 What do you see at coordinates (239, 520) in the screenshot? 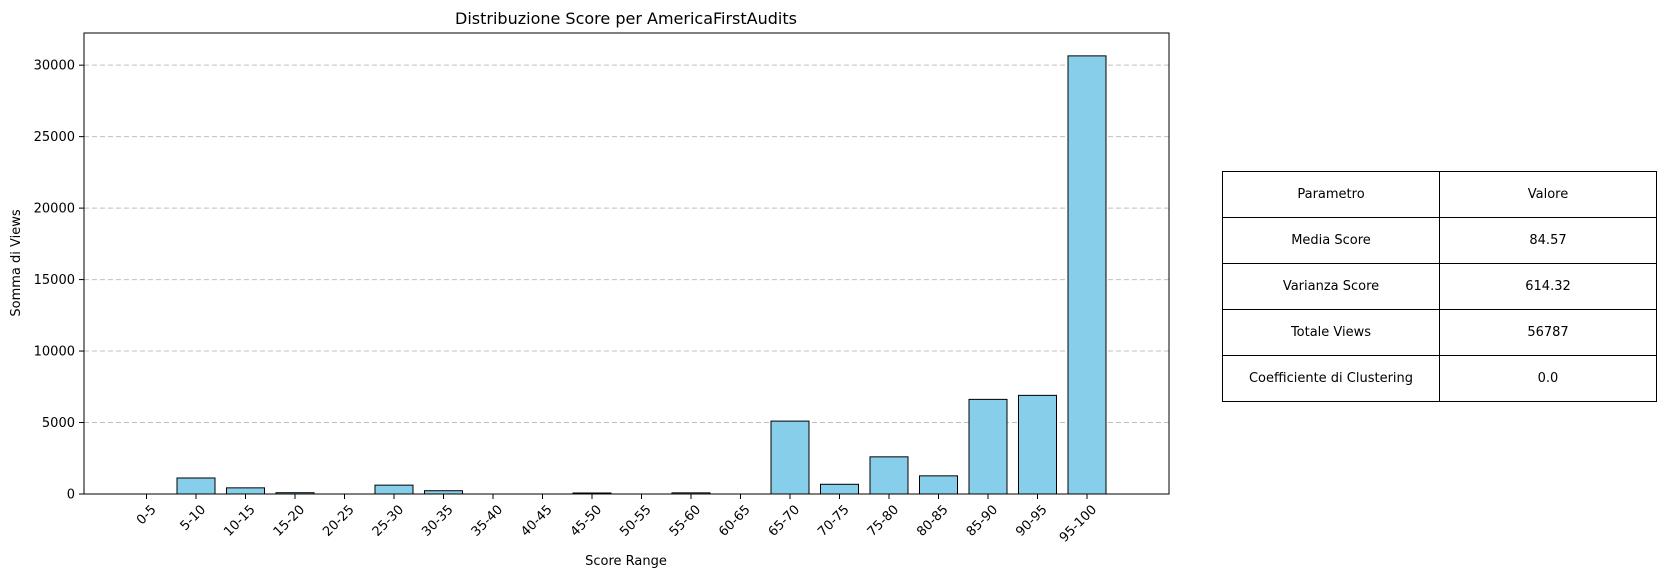
I see `x-tick-label: 10-15` at bounding box center [239, 520].